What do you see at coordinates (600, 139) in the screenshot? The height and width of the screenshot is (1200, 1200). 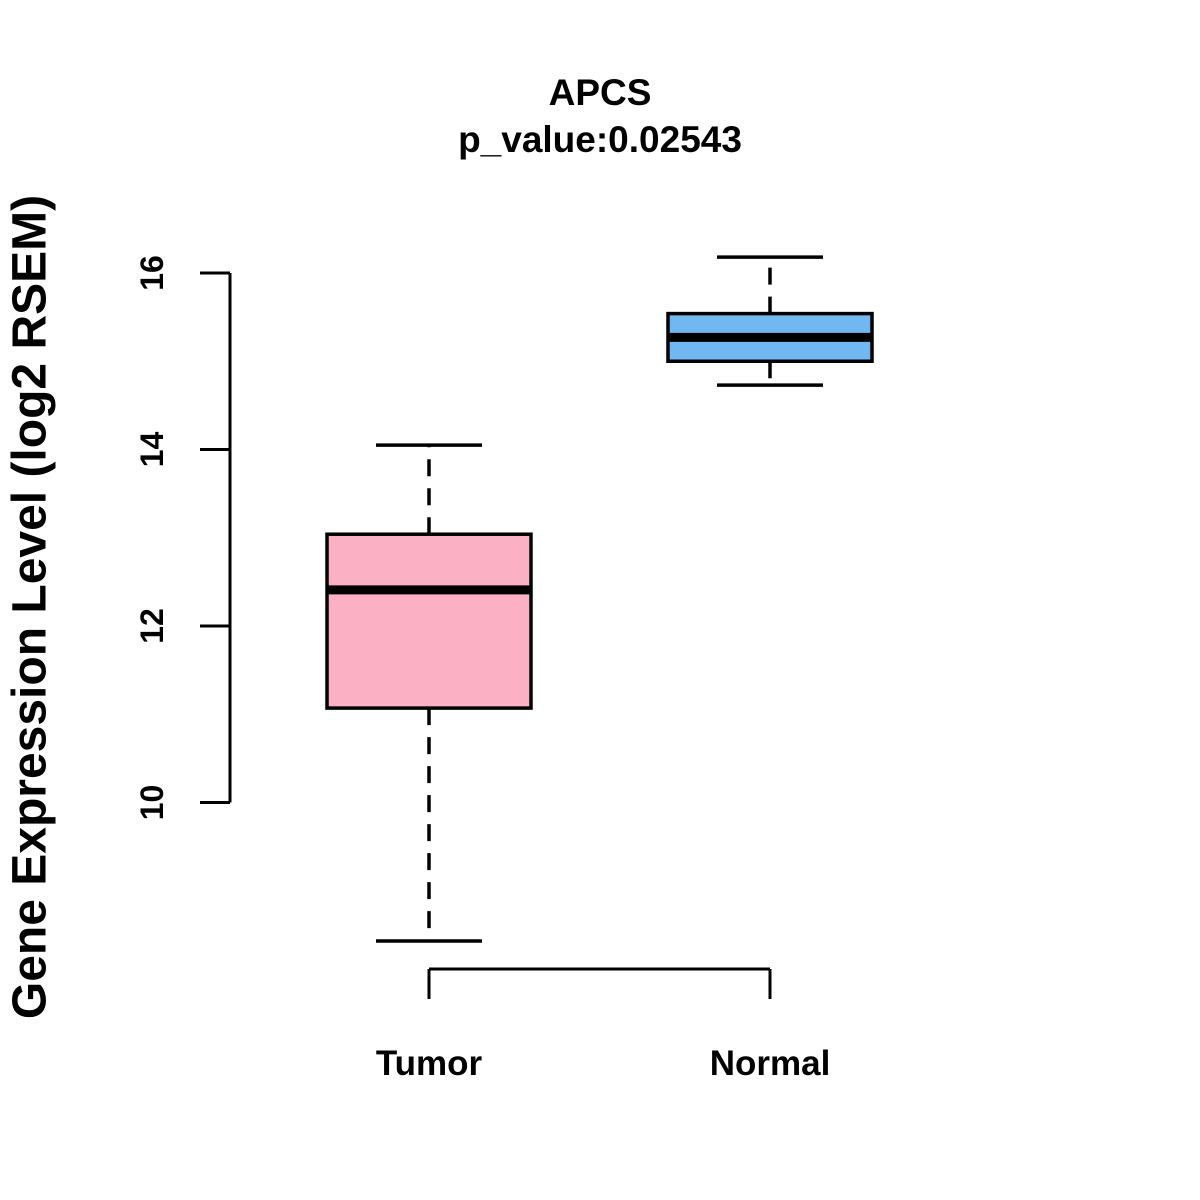 I see `chart-subtitle p-value-label: p_value:0.02543` at bounding box center [600, 139].